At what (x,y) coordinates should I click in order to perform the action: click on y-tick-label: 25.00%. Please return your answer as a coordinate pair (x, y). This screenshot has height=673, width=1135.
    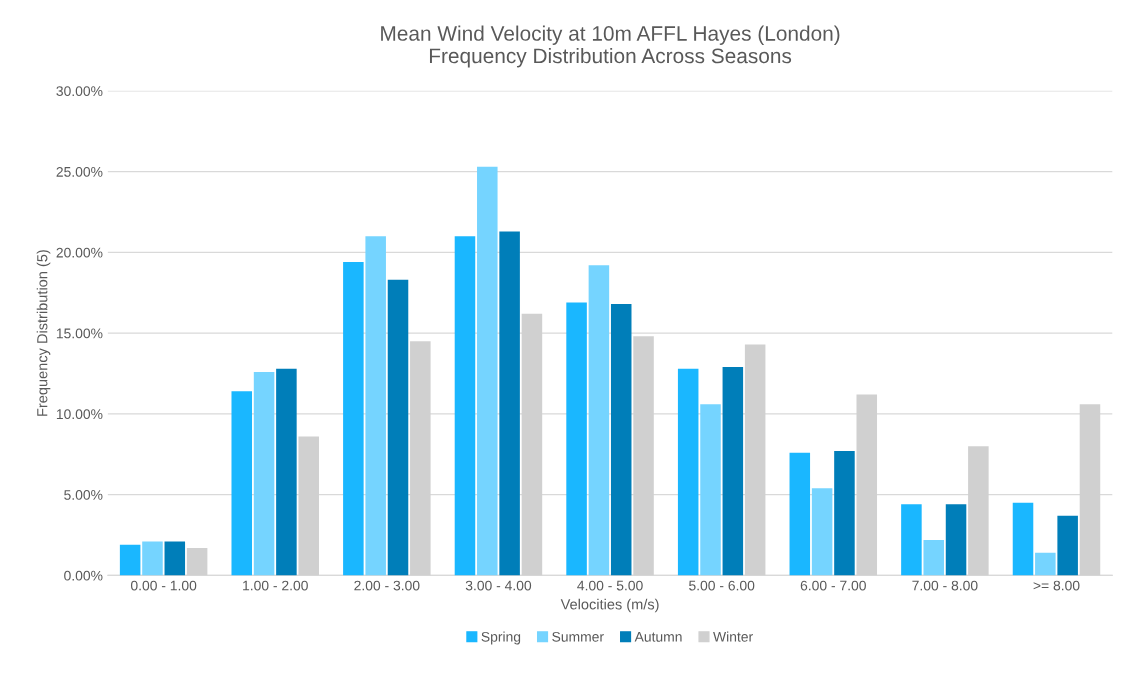
    Looking at the image, I should click on (79, 171).